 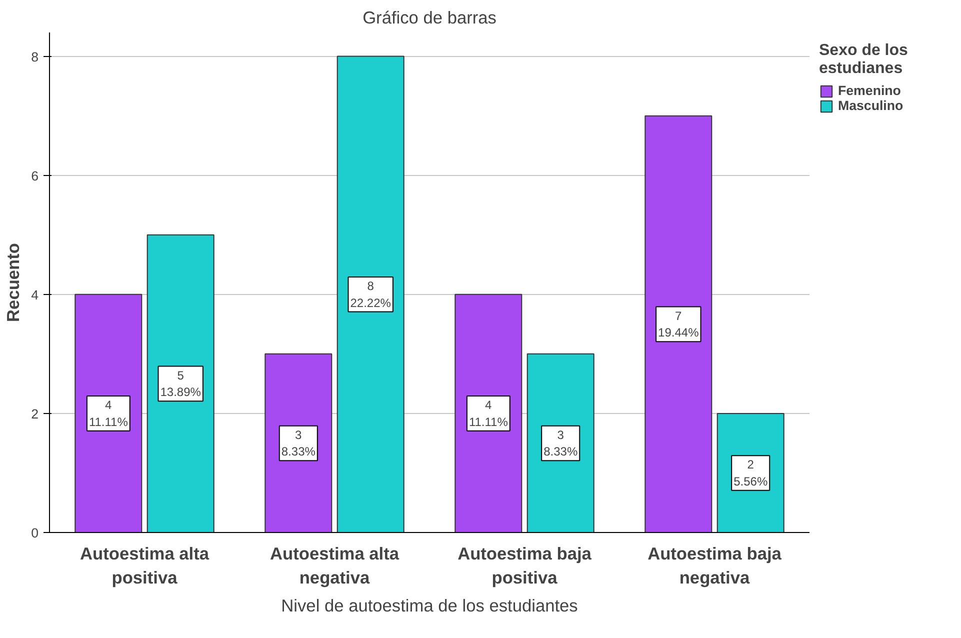 What do you see at coordinates (13, 282) in the screenshot?
I see `y-axis-title: Recuento` at bounding box center [13, 282].